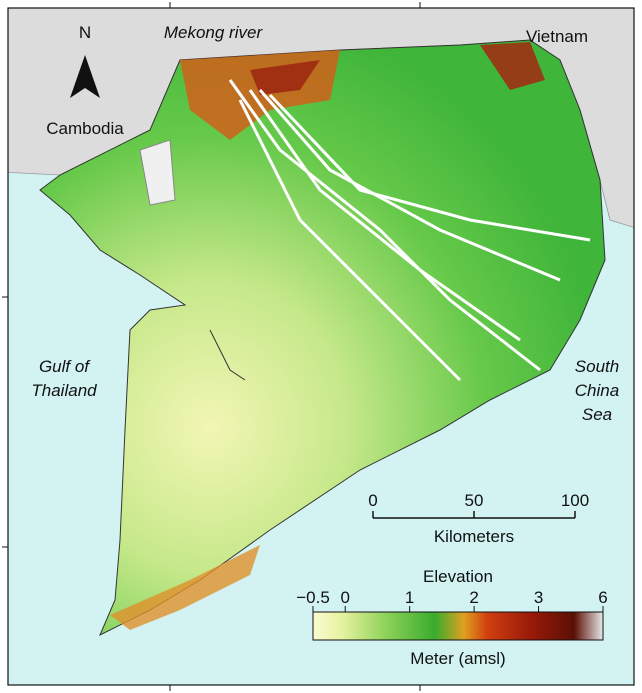 This screenshot has height=693, width=642. Describe the element at coordinates (227, 355) in the screenshot. I see `canal` at that location.